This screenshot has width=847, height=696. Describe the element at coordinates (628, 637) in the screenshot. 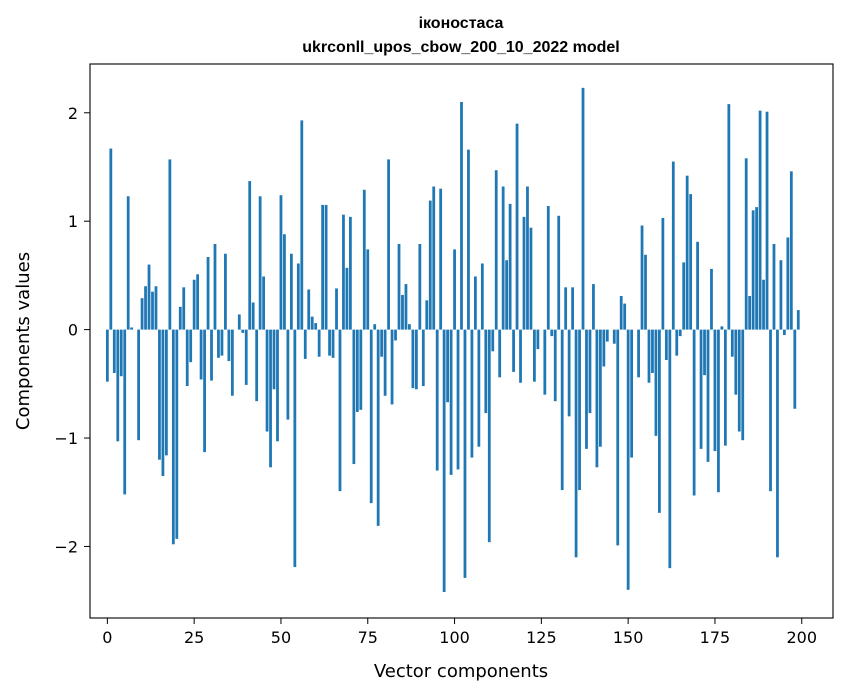

I see `x-tick-label: 150` at that location.